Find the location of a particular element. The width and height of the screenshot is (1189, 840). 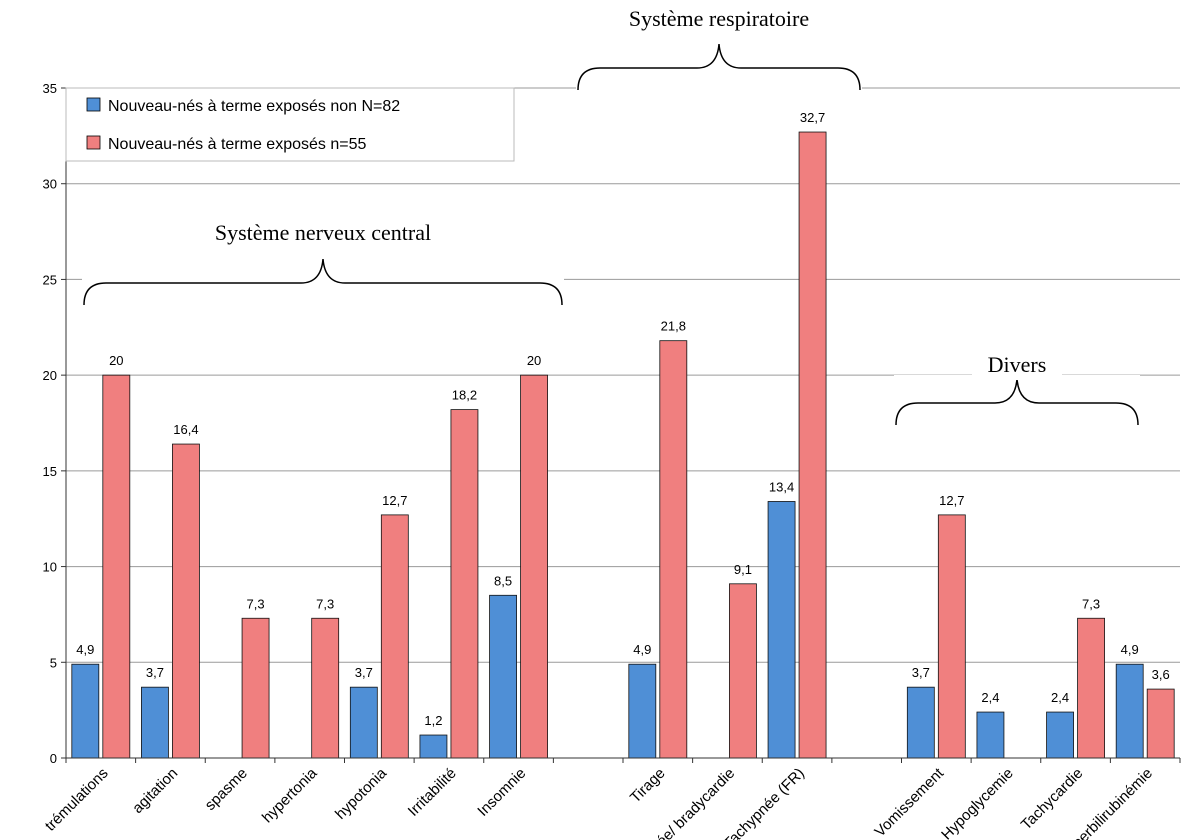

data-label: 13,4 is located at coordinates (781, 486).